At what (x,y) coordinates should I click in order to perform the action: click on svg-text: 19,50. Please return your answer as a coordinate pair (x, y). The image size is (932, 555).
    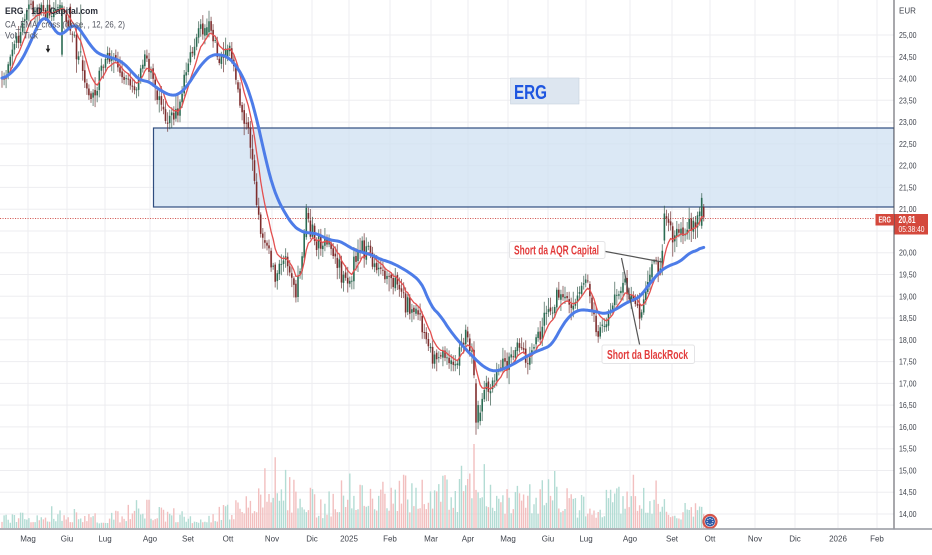
    Looking at the image, I should click on (908, 275).